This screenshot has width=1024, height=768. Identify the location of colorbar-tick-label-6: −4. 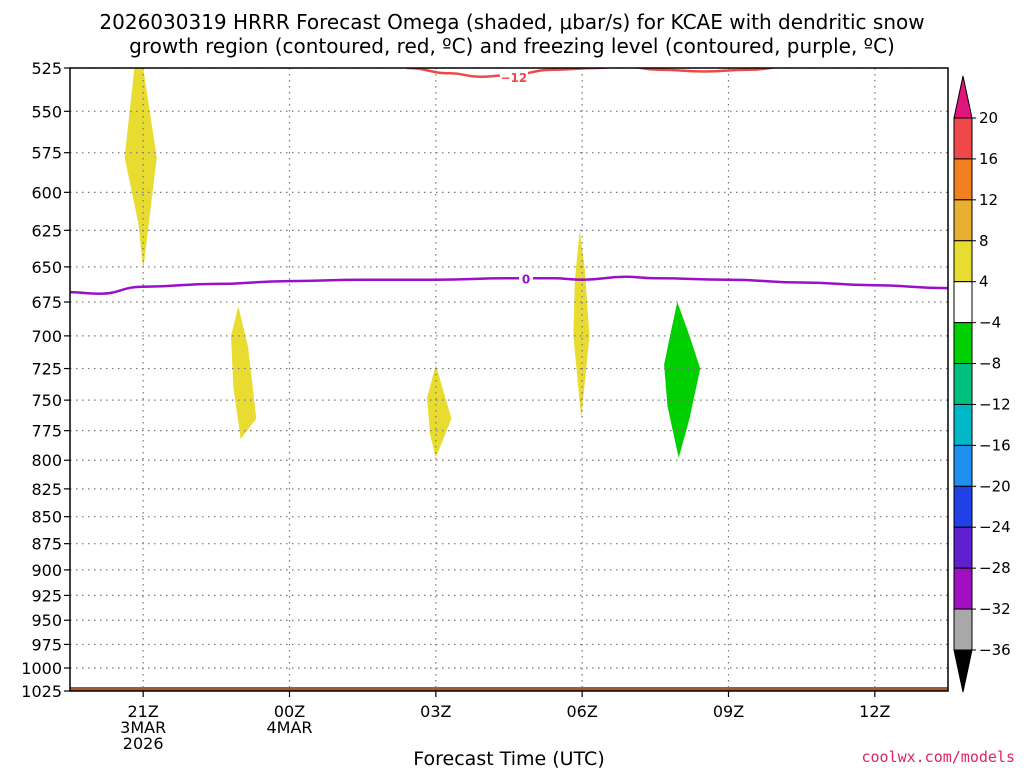
(990, 323).